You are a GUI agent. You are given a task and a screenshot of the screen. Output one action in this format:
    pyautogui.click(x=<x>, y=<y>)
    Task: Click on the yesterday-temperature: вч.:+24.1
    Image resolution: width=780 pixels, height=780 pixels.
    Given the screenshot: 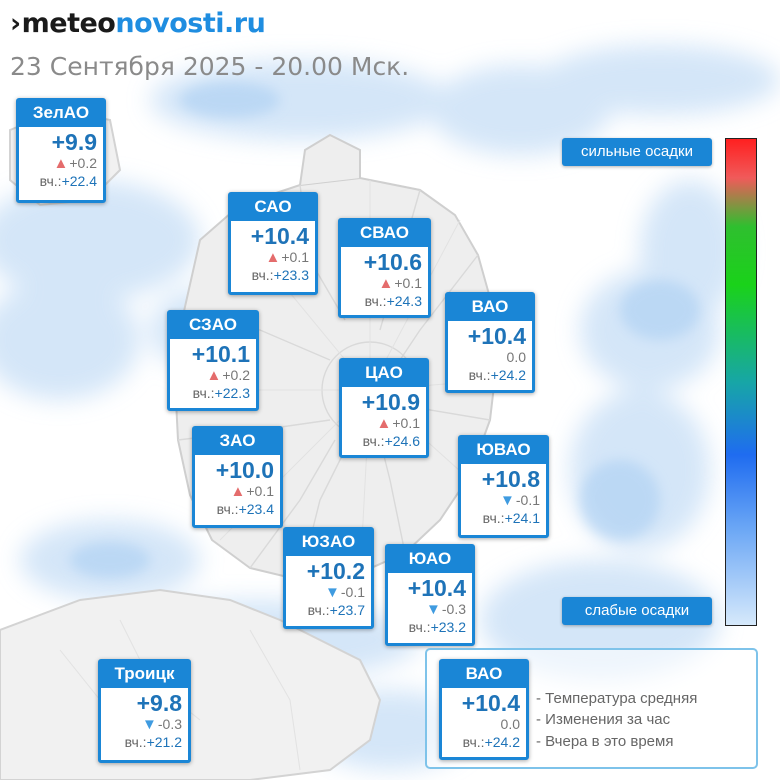 What is the action you would take?
    pyautogui.click(x=503, y=518)
    